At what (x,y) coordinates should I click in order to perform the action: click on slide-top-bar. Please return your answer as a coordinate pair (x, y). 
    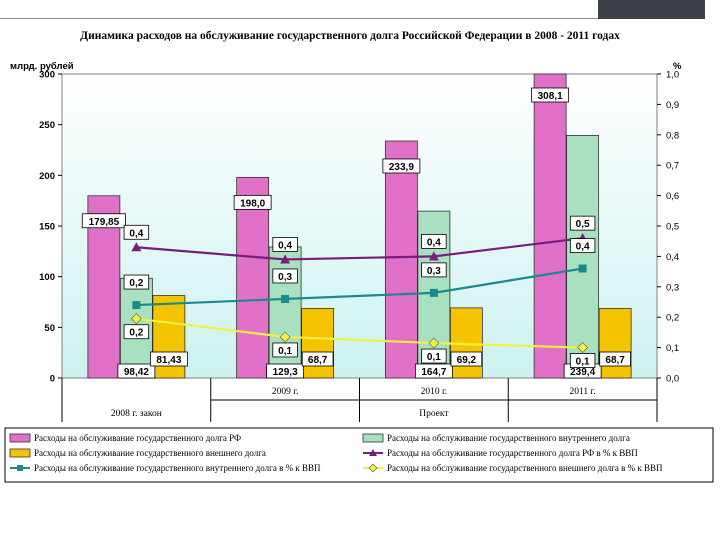
    Looking at the image, I should click on (360, 11).